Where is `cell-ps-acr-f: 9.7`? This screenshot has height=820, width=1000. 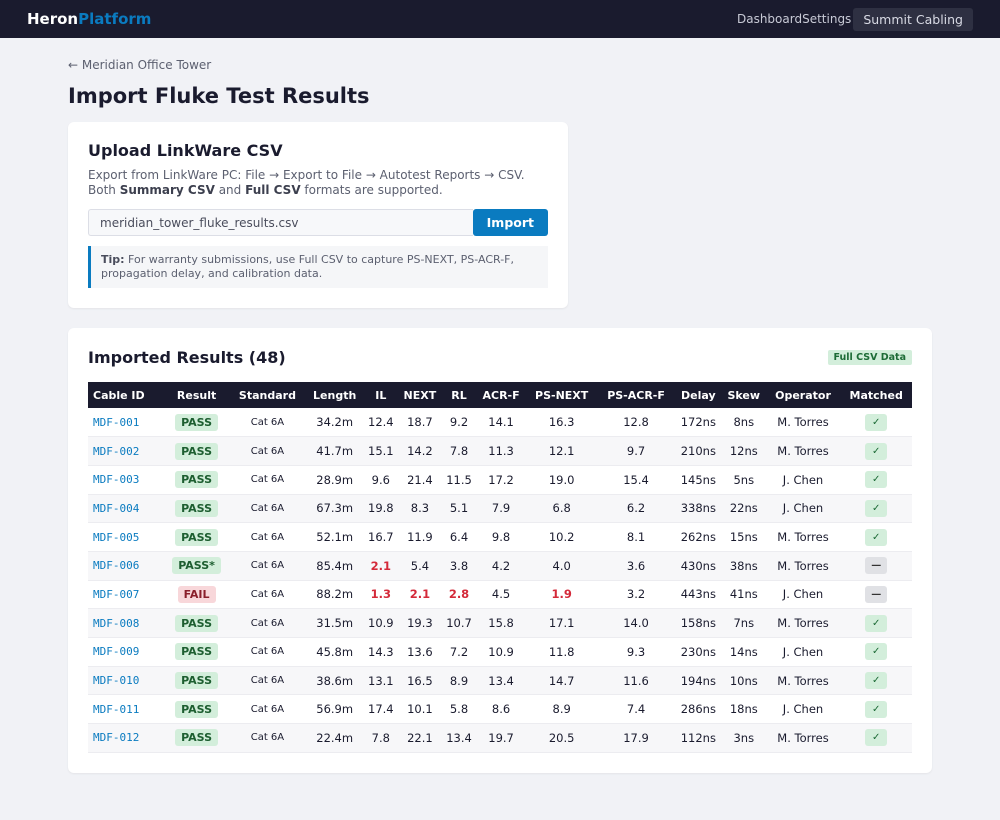 cell-ps-acr-f: 9.7 is located at coordinates (636, 451).